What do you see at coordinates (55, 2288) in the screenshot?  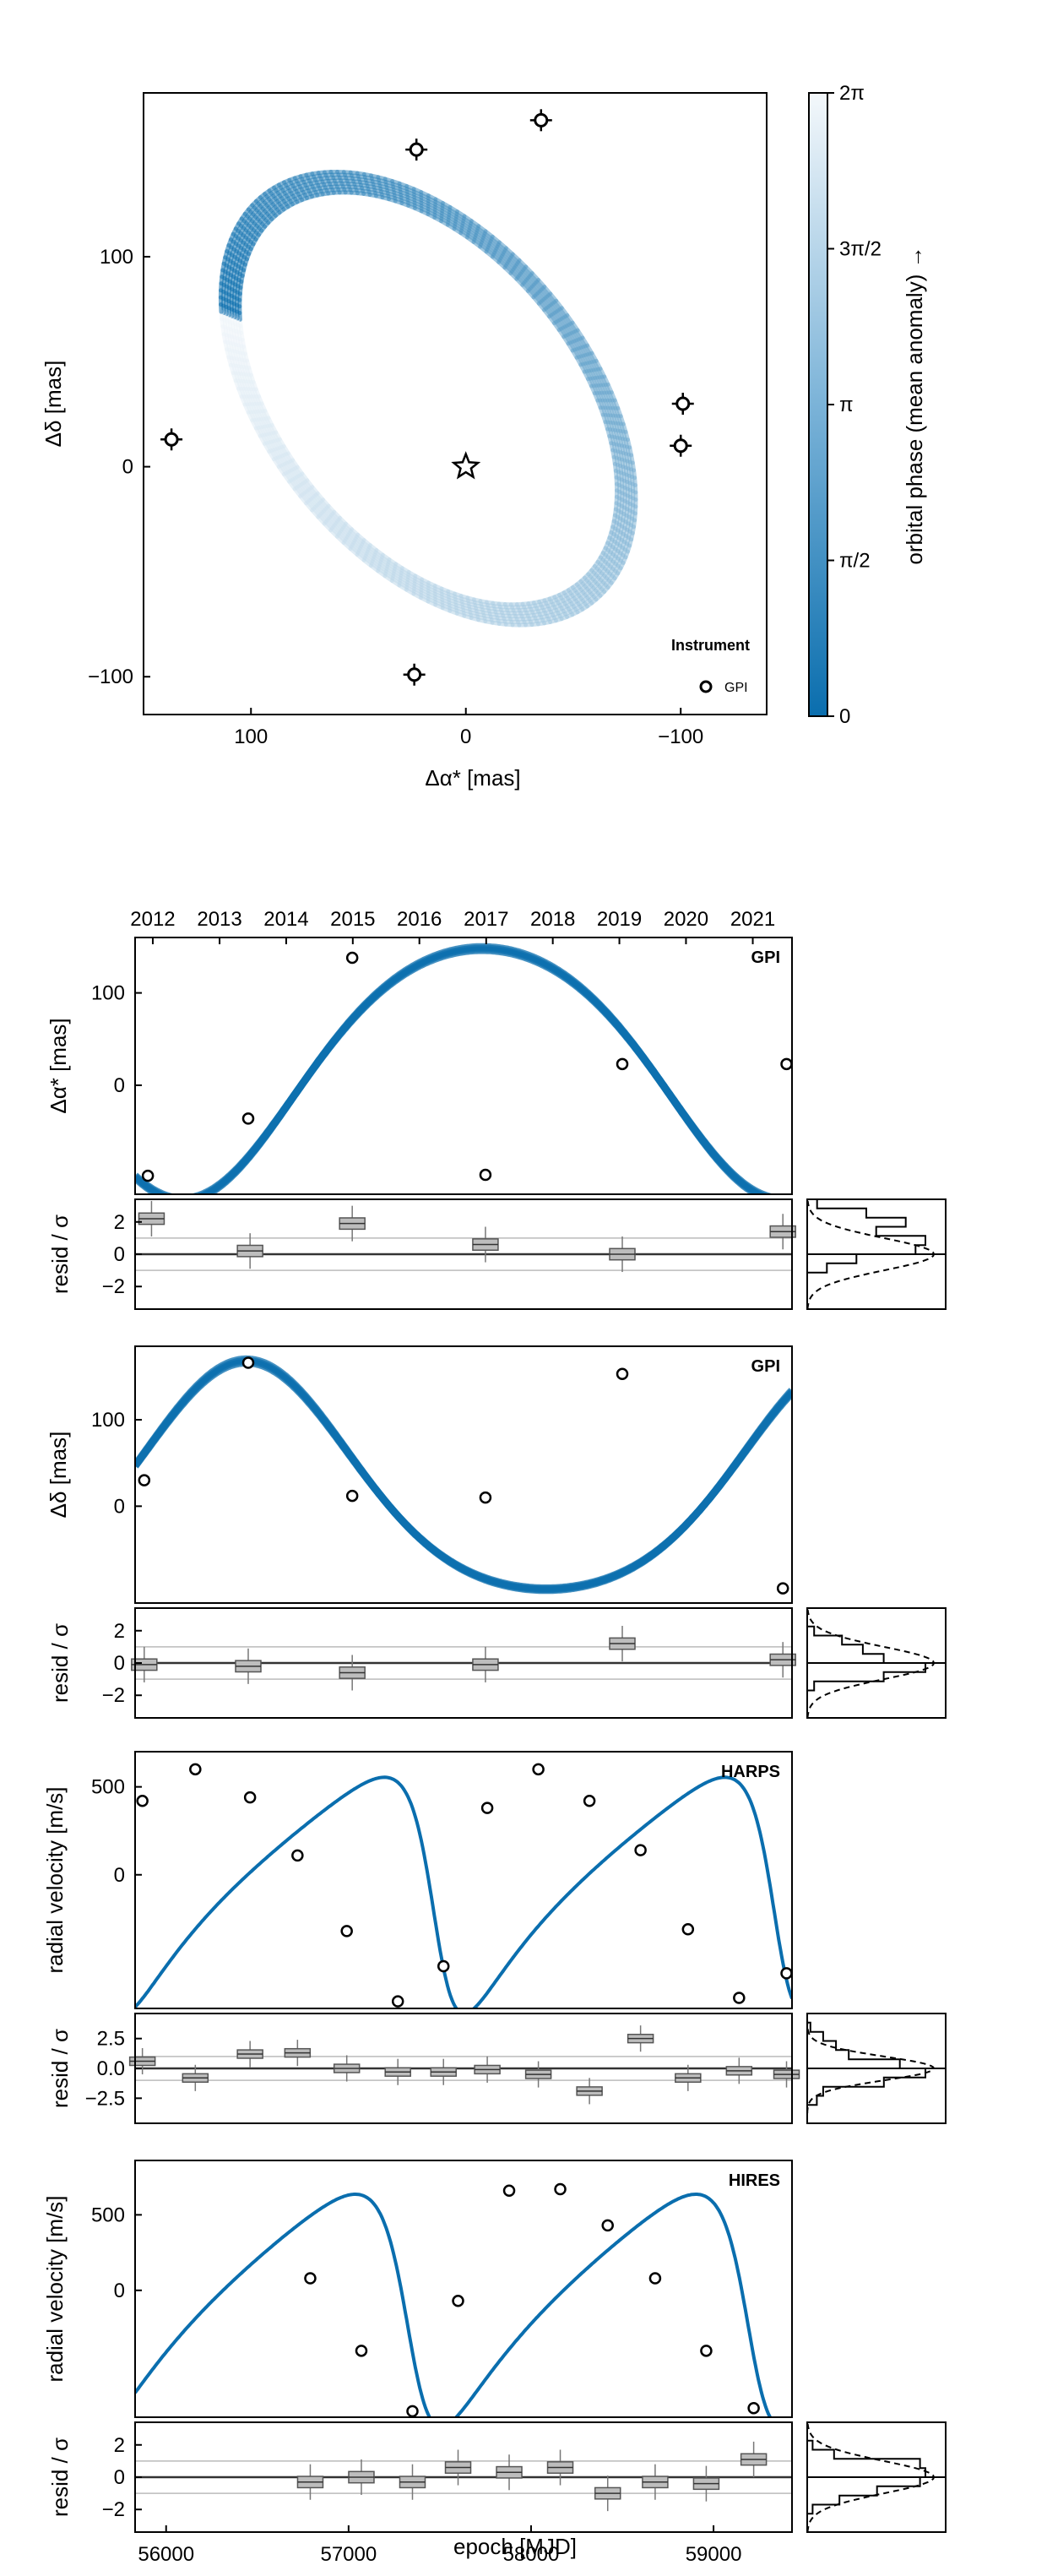 I see `ylabel-hires: radial velocity [m/s]` at bounding box center [55, 2288].